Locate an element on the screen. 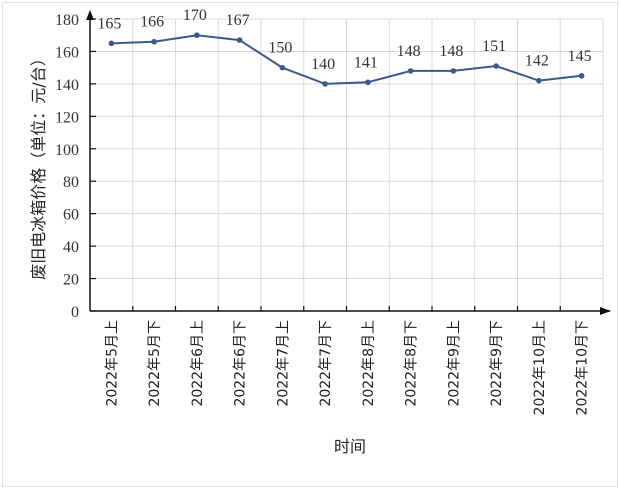 The image size is (620, 489). y-tick-label: 20 is located at coordinates (71, 280).